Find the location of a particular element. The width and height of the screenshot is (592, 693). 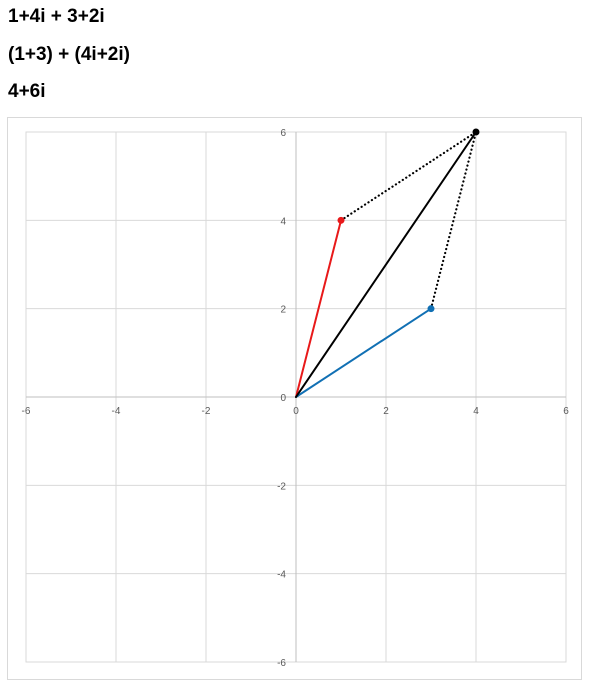

series-line-3-2i is located at coordinates (363, 352).